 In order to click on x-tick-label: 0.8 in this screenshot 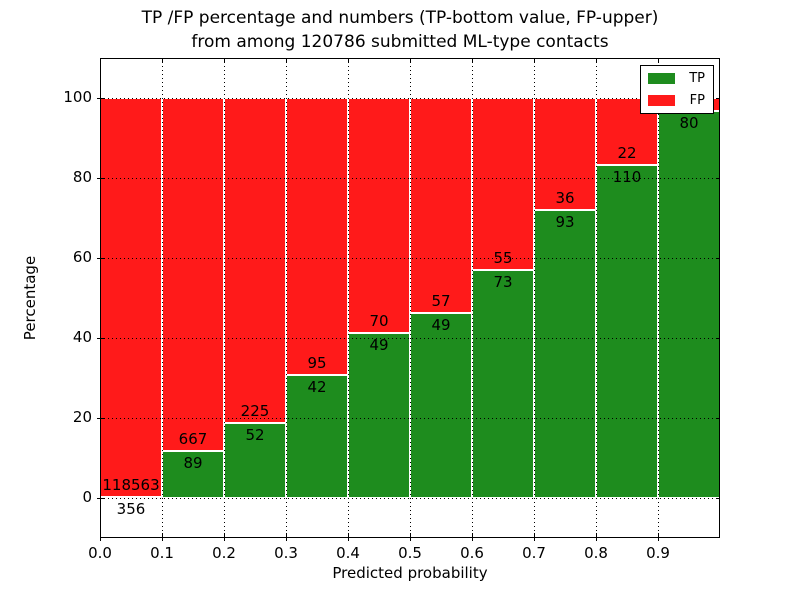, I will do `click(596, 553)`.